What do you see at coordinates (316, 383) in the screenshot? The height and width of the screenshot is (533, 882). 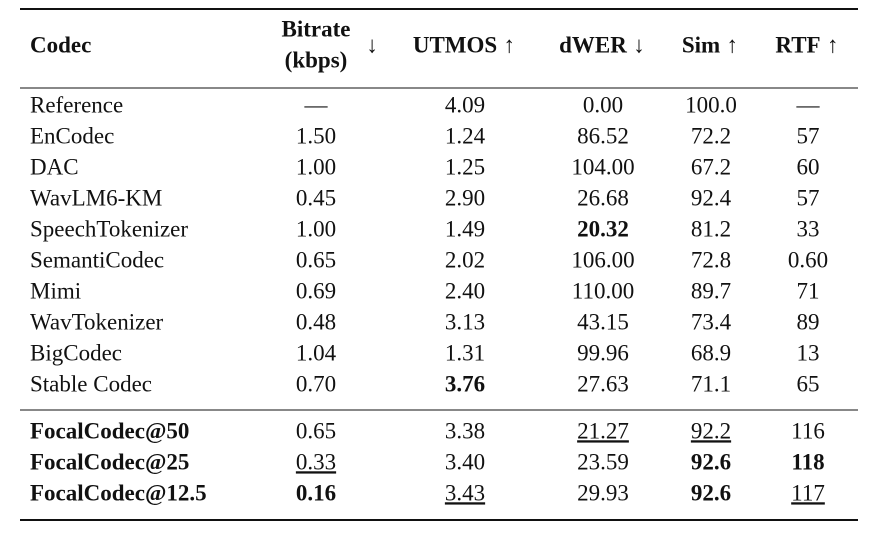 I see `cell-value: 0.70` at bounding box center [316, 383].